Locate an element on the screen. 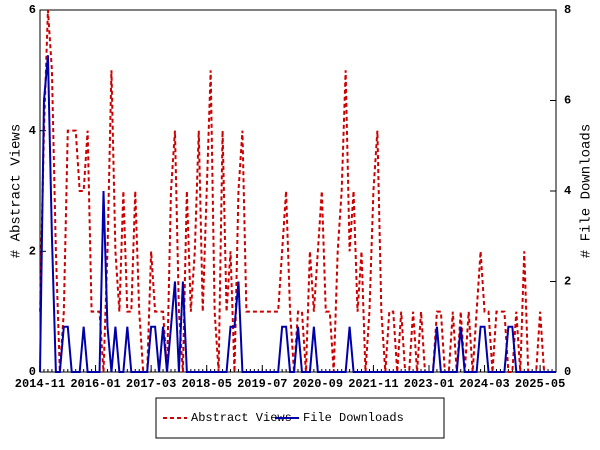  x-tick-label: 2021-11 is located at coordinates (373, 384).